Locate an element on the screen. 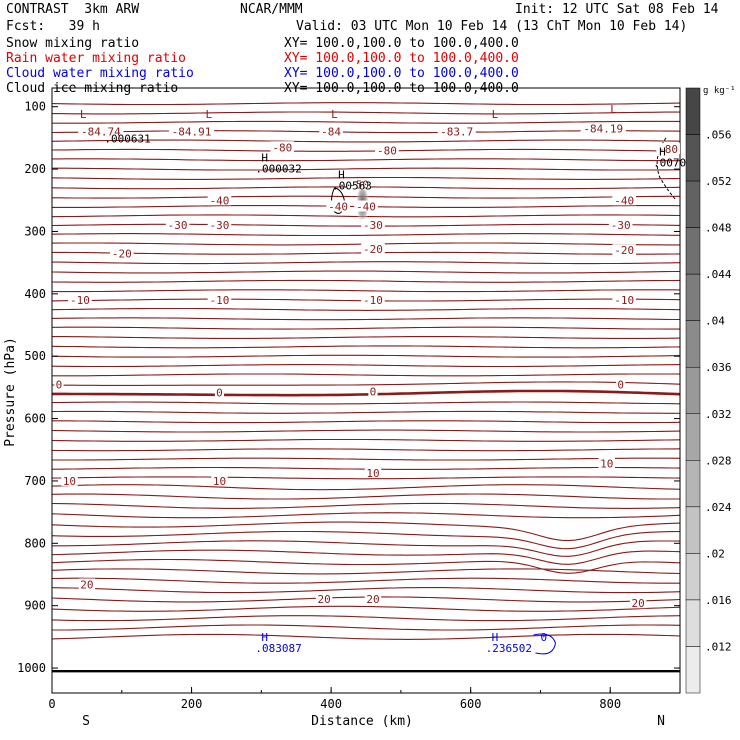  isotherm-label: -84 is located at coordinates (331, 132).